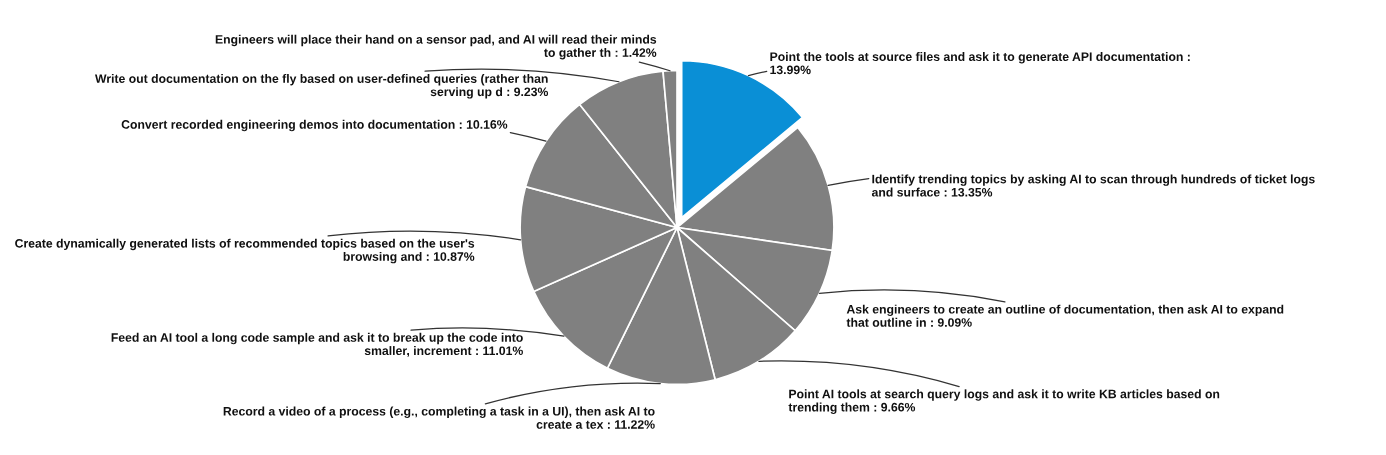 The width and height of the screenshot is (1386, 455). I want to click on slice-label: Identify trending topics by asking AI to scan through hundreds of ticket logs and surface : 13.35%, so click(1093, 185).